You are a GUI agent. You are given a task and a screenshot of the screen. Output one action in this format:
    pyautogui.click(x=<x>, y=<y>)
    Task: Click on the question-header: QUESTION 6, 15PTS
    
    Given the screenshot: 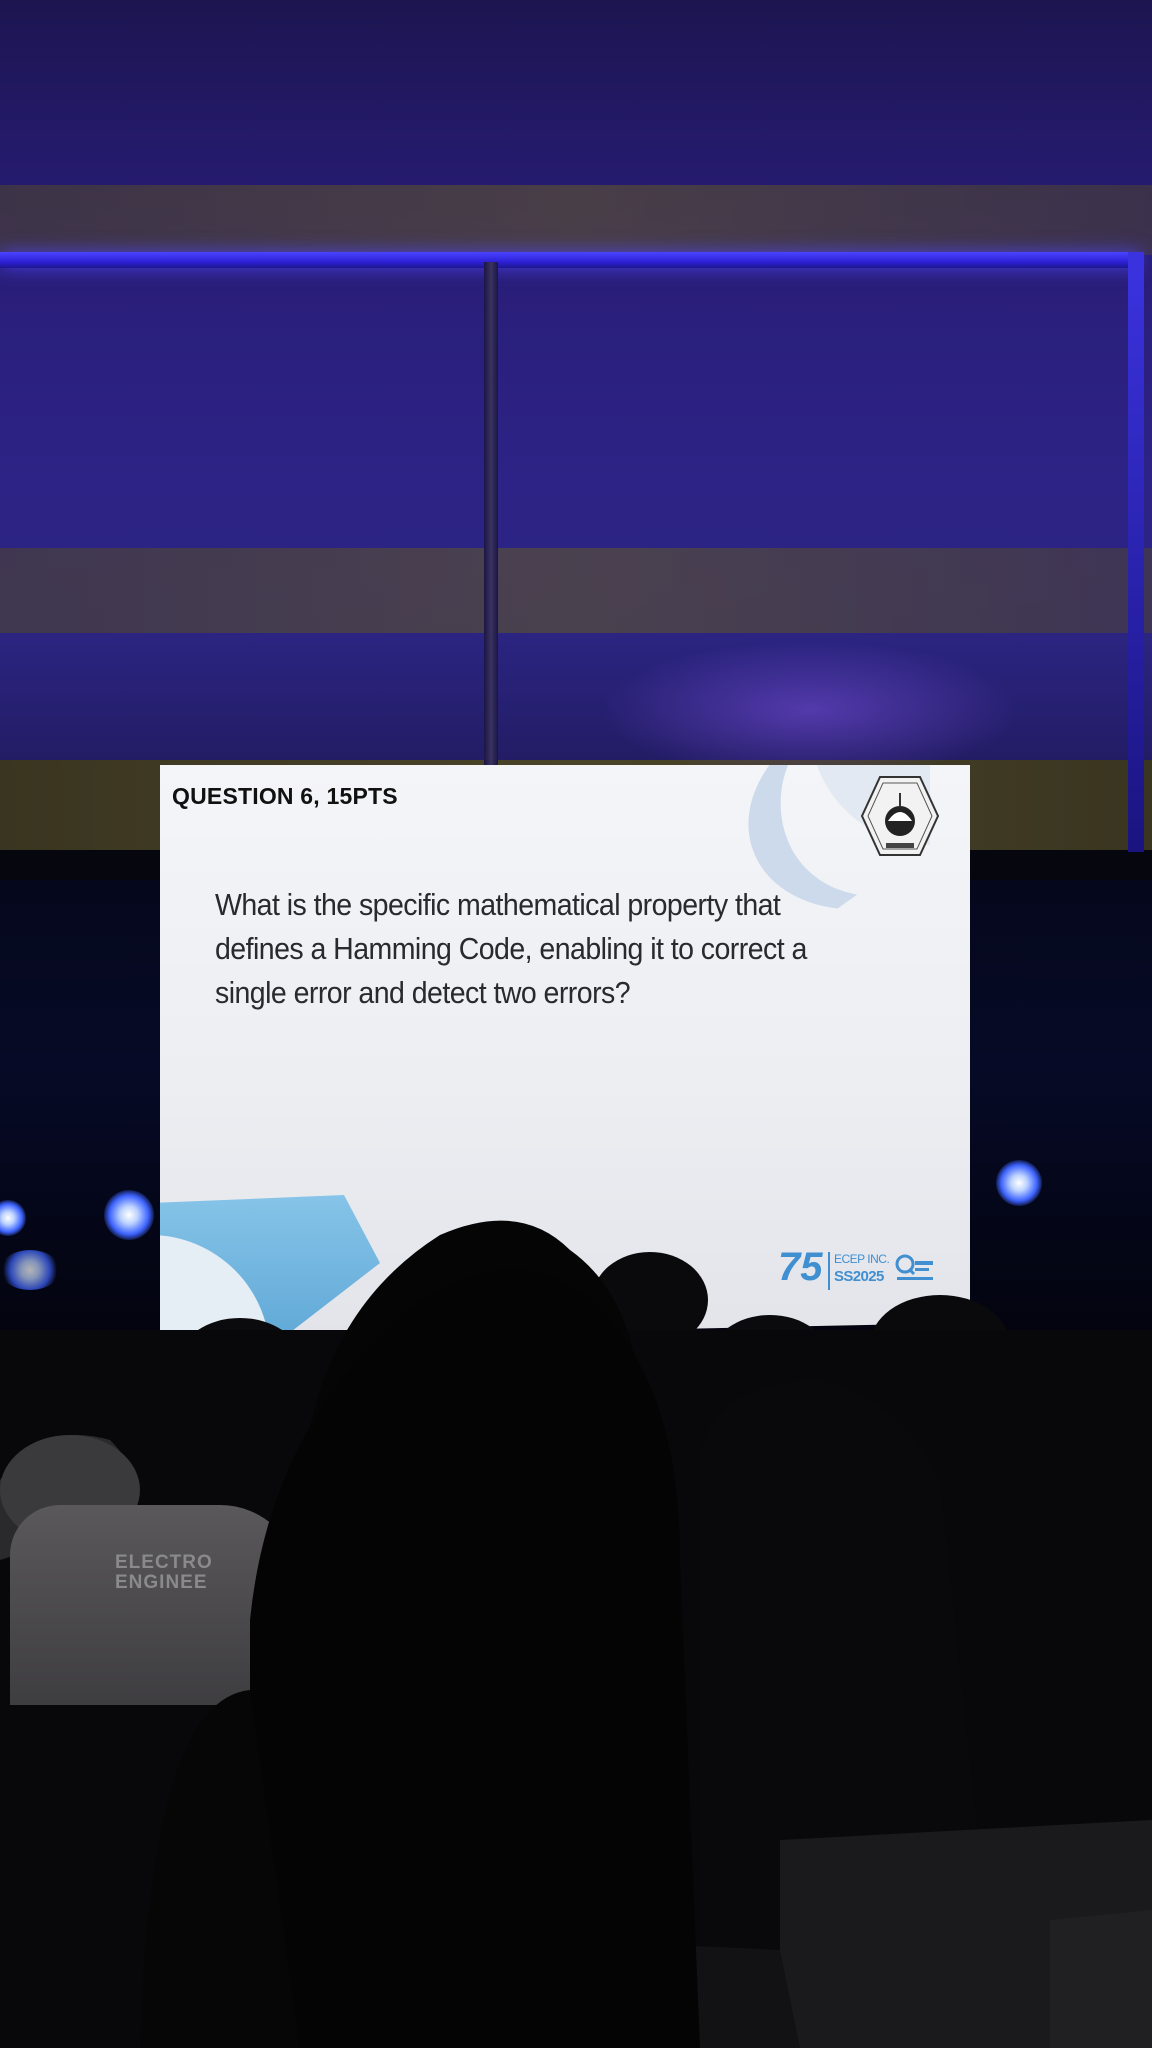 What is the action you would take?
    pyautogui.click(x=285, y=796)
    